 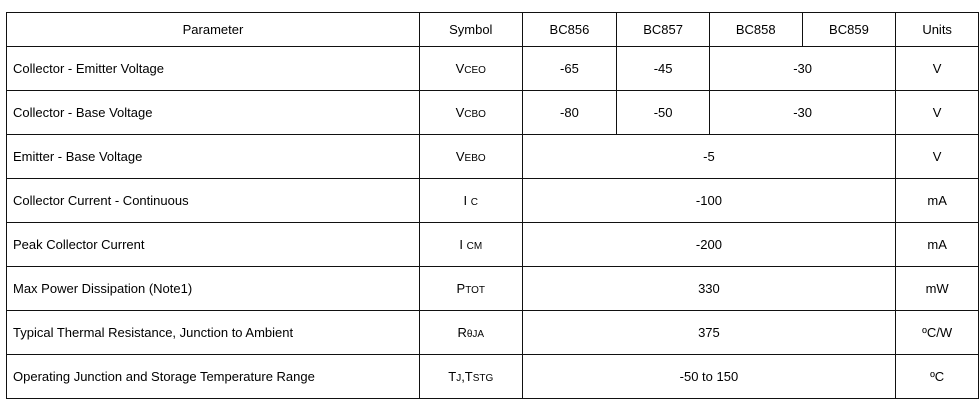 What do you see at coordinates (475, 334) in the screenshot?
I see `symbol-subscript: θJA` at bounding box center [475, 334].